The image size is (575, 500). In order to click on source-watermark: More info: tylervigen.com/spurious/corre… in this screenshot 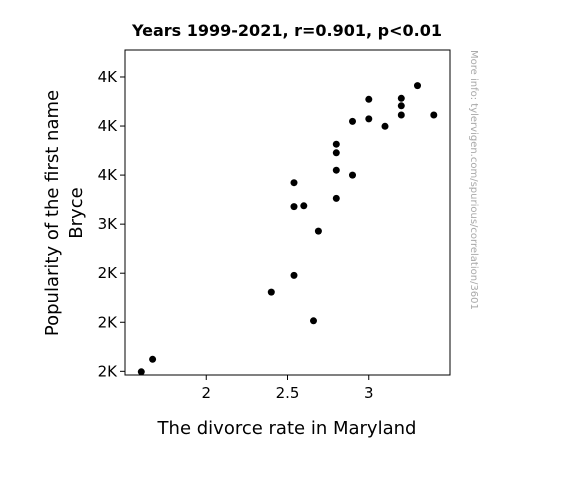, I will do `click(473, 180)`.